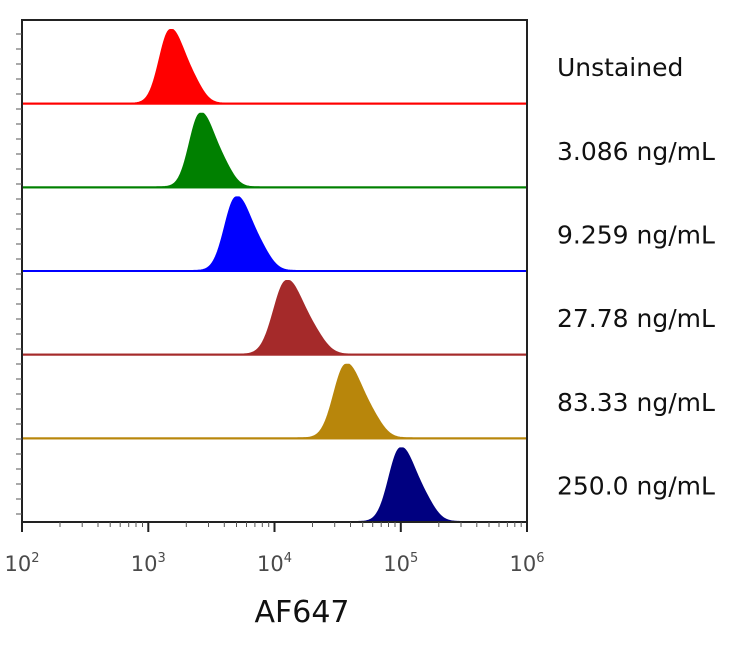 The width and height of the screenshot is (749, 654). Describe the element at coordinates (636, 486) in the screenshot. I see `series-label-6: 250.0 ng/mL` at that location.